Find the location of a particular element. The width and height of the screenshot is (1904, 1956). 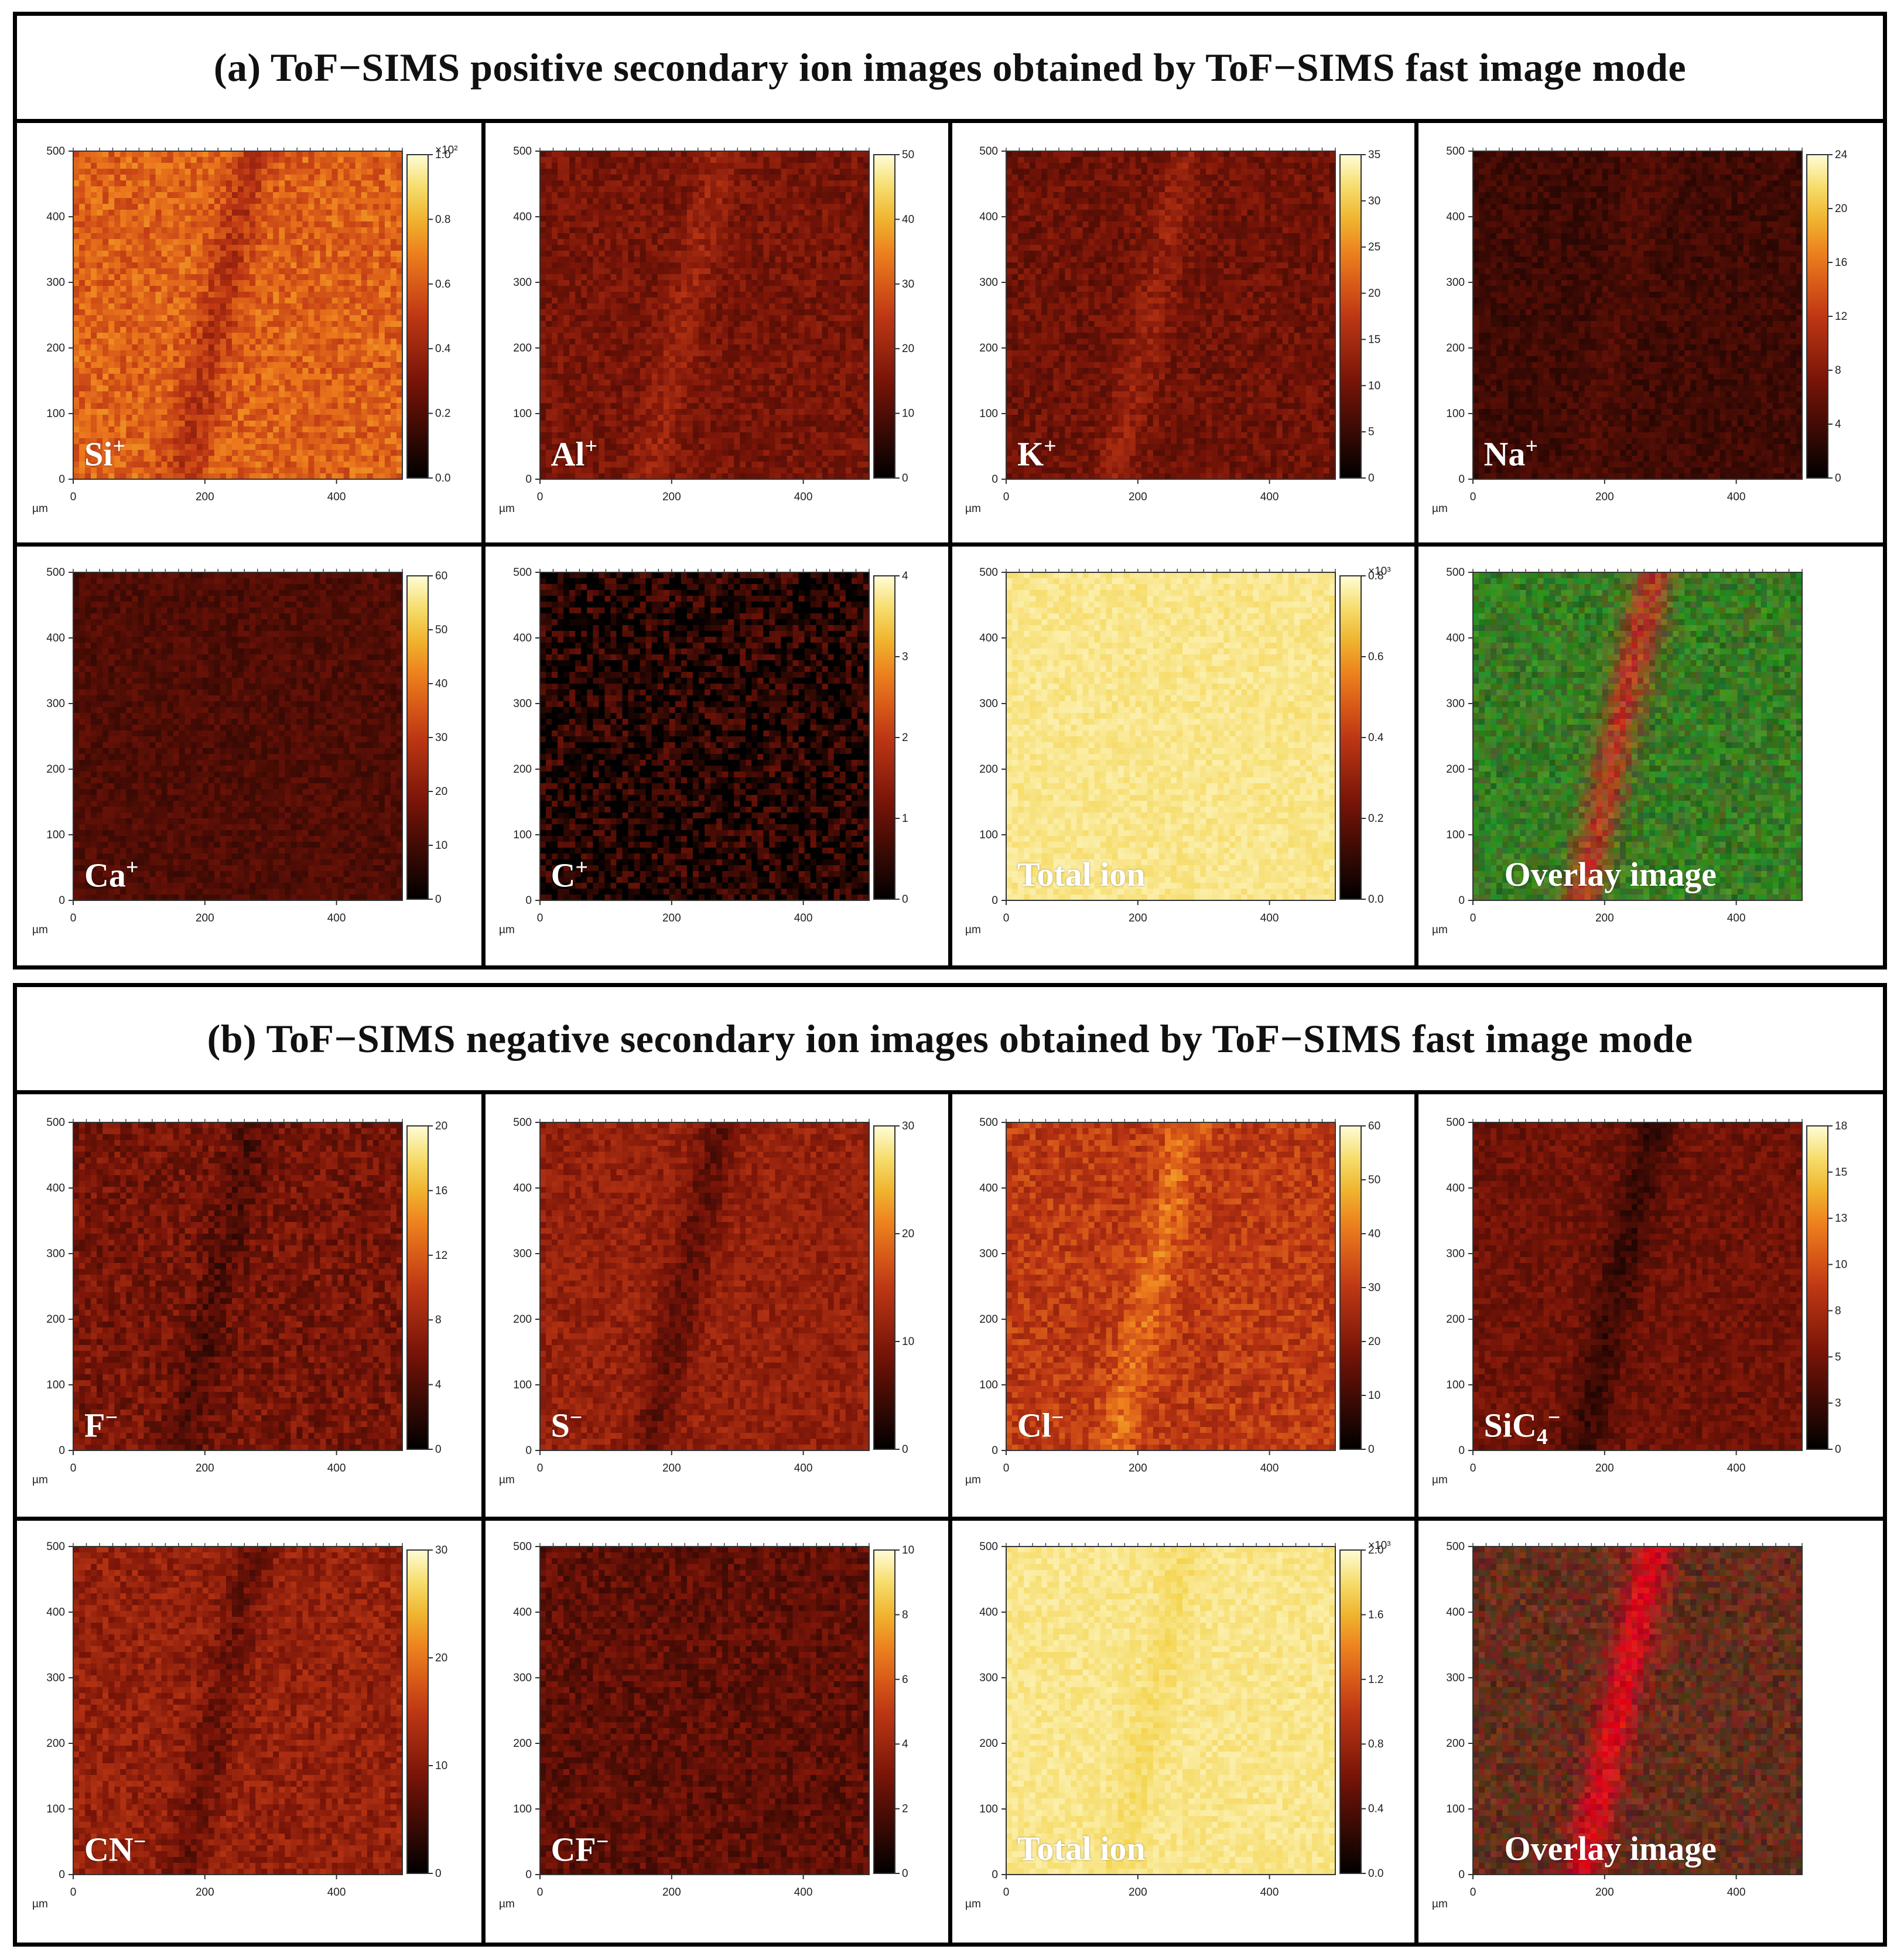

ion-label-text: S is located at coordinates (560, 1425).